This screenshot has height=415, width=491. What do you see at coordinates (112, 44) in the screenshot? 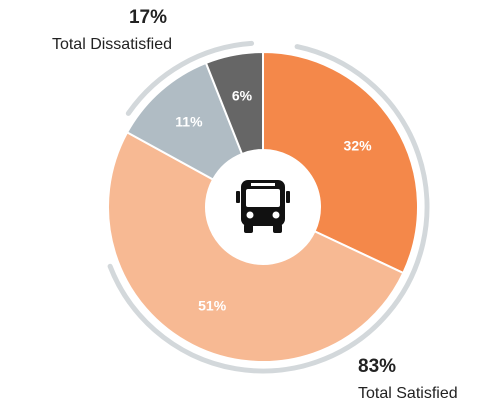
I see `total-dissatisfied-caption: Total Dissatisfied` at bounding box center [112, 44].